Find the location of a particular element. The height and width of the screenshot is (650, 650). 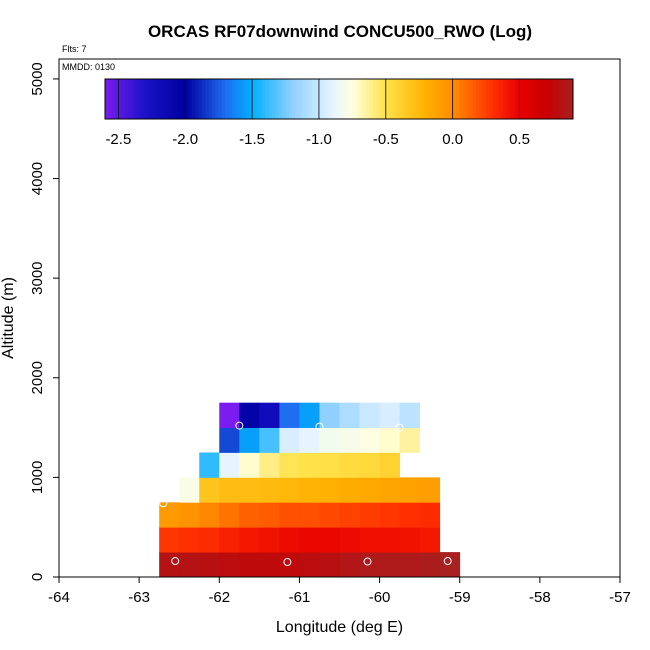

colorbar-tick-label: -2.0 is located at coordinates (185, 139).